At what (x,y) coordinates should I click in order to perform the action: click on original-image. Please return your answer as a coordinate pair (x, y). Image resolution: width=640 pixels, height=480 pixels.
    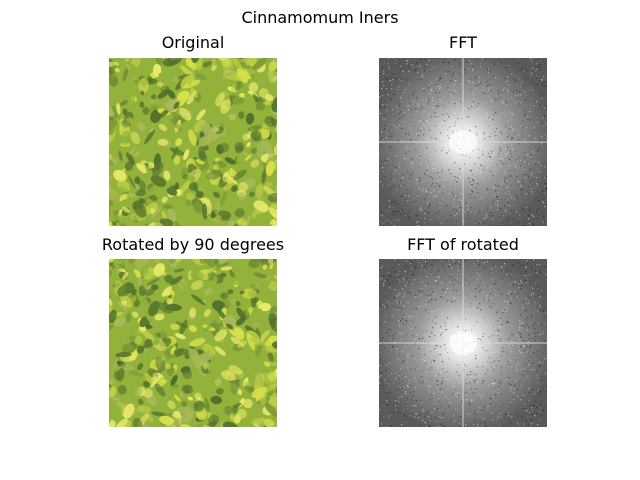
    Looking at the image, I should click on (193, 142).